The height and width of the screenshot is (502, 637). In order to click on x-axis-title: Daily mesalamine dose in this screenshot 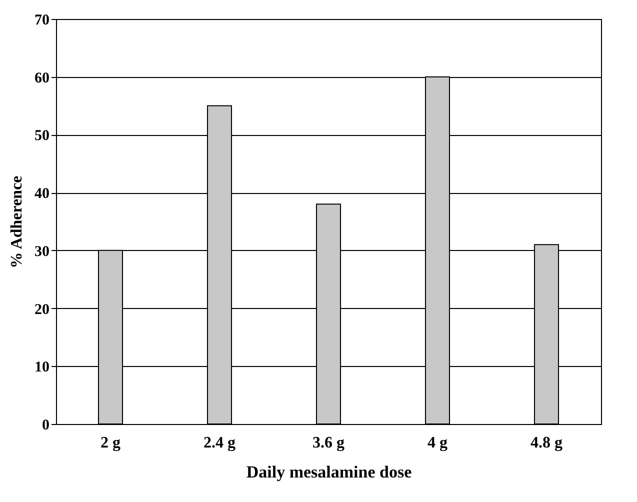, I will do `click(329, 472)`.